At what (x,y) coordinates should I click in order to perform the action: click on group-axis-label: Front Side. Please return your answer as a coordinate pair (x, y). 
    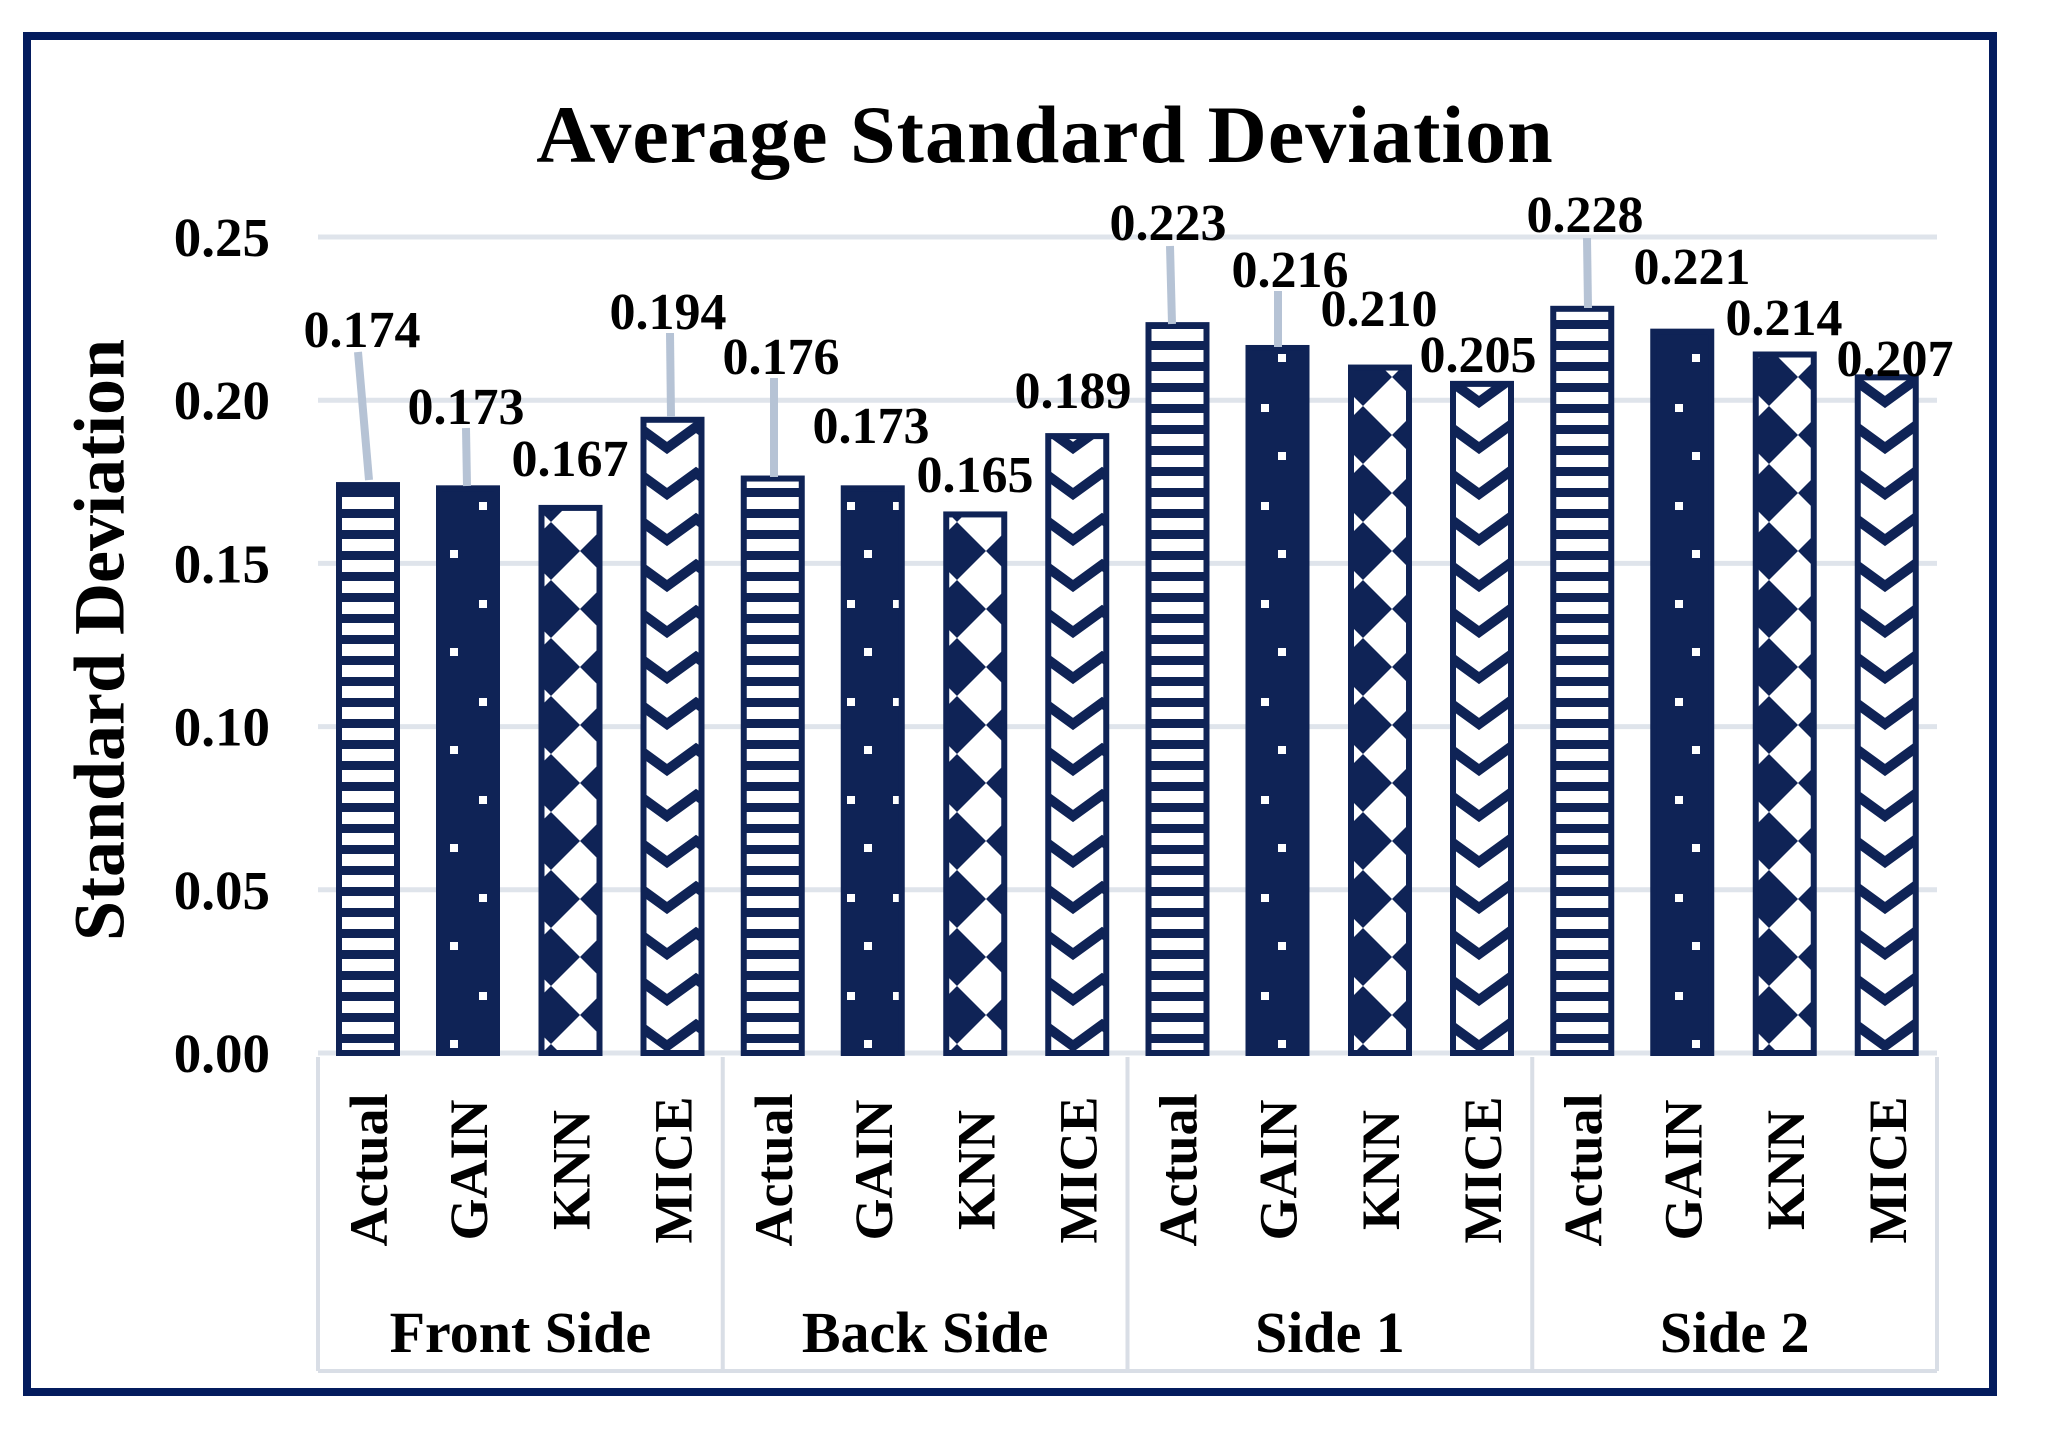
    Looking at the image, I should click on (521, 1332).